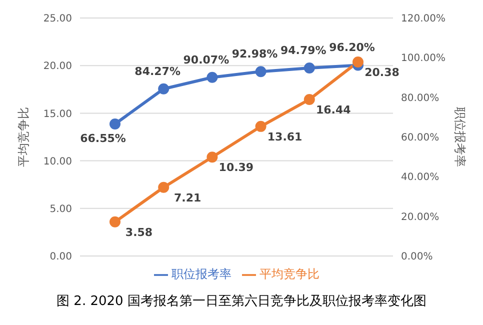 Image resolution: width=483 pixels, height=325 pixels. What do you see at coordinates (202, 274) in the screenshot?
I see `legend-label: 职位报考率` at bounding box center [202, 274].